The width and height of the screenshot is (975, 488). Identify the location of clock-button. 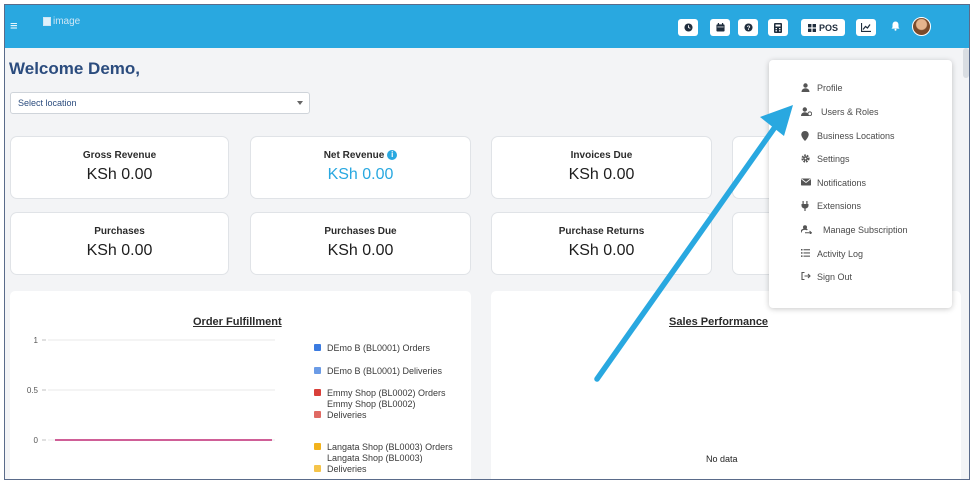
(688, 27).